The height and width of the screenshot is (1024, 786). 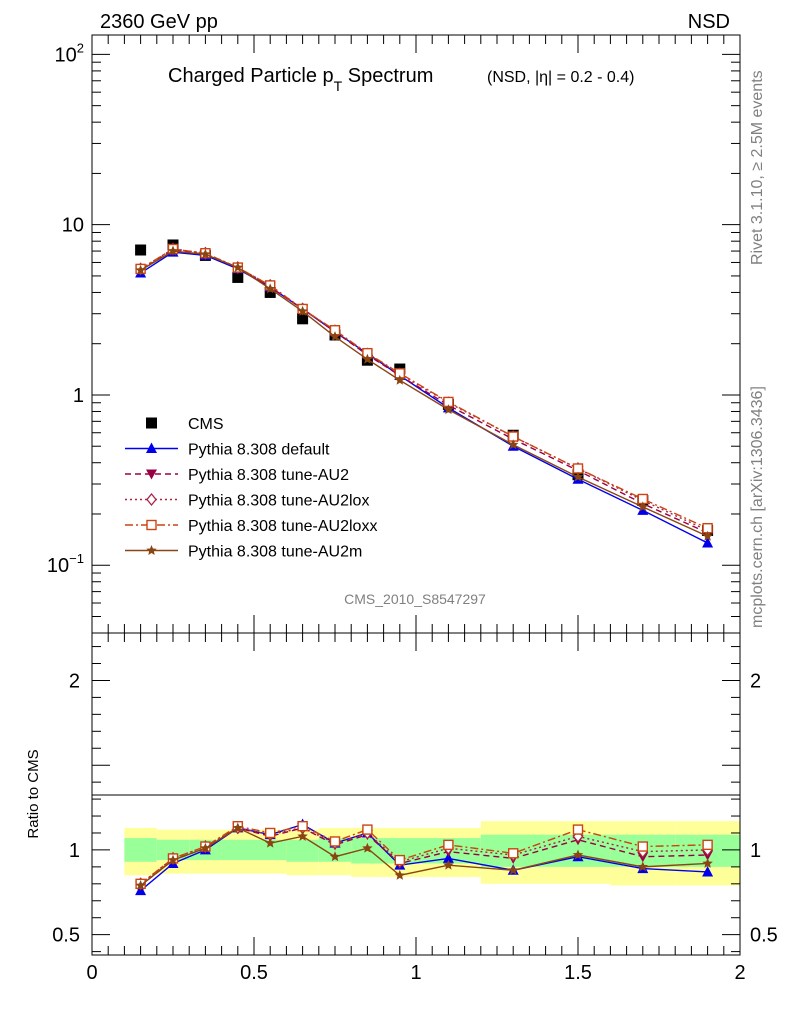 I want to click on legend-label: CMS, so click(x=206, y=424).